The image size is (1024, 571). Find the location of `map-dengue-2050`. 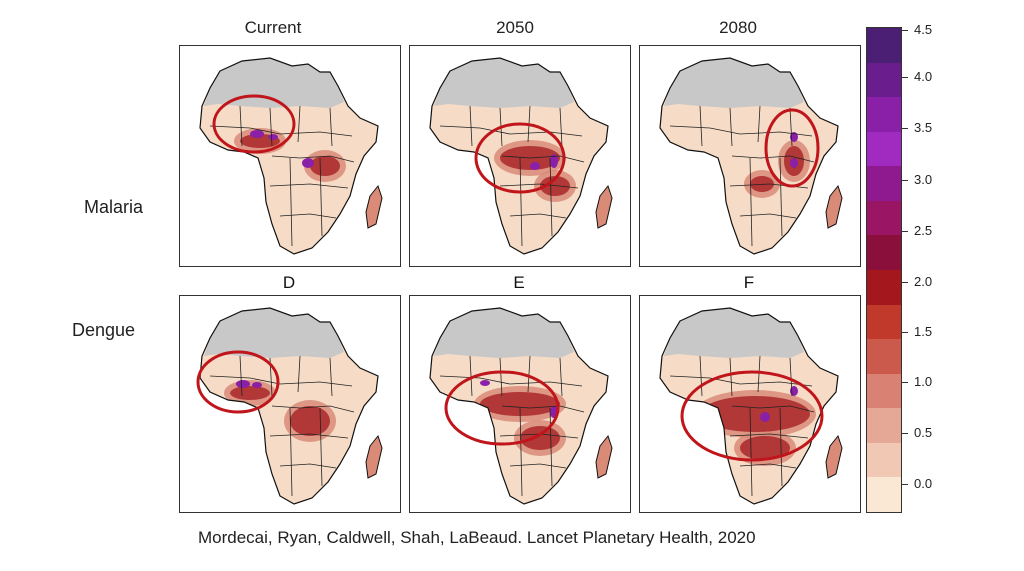

map-dengue-2050 is located at coordinates (520, 404).